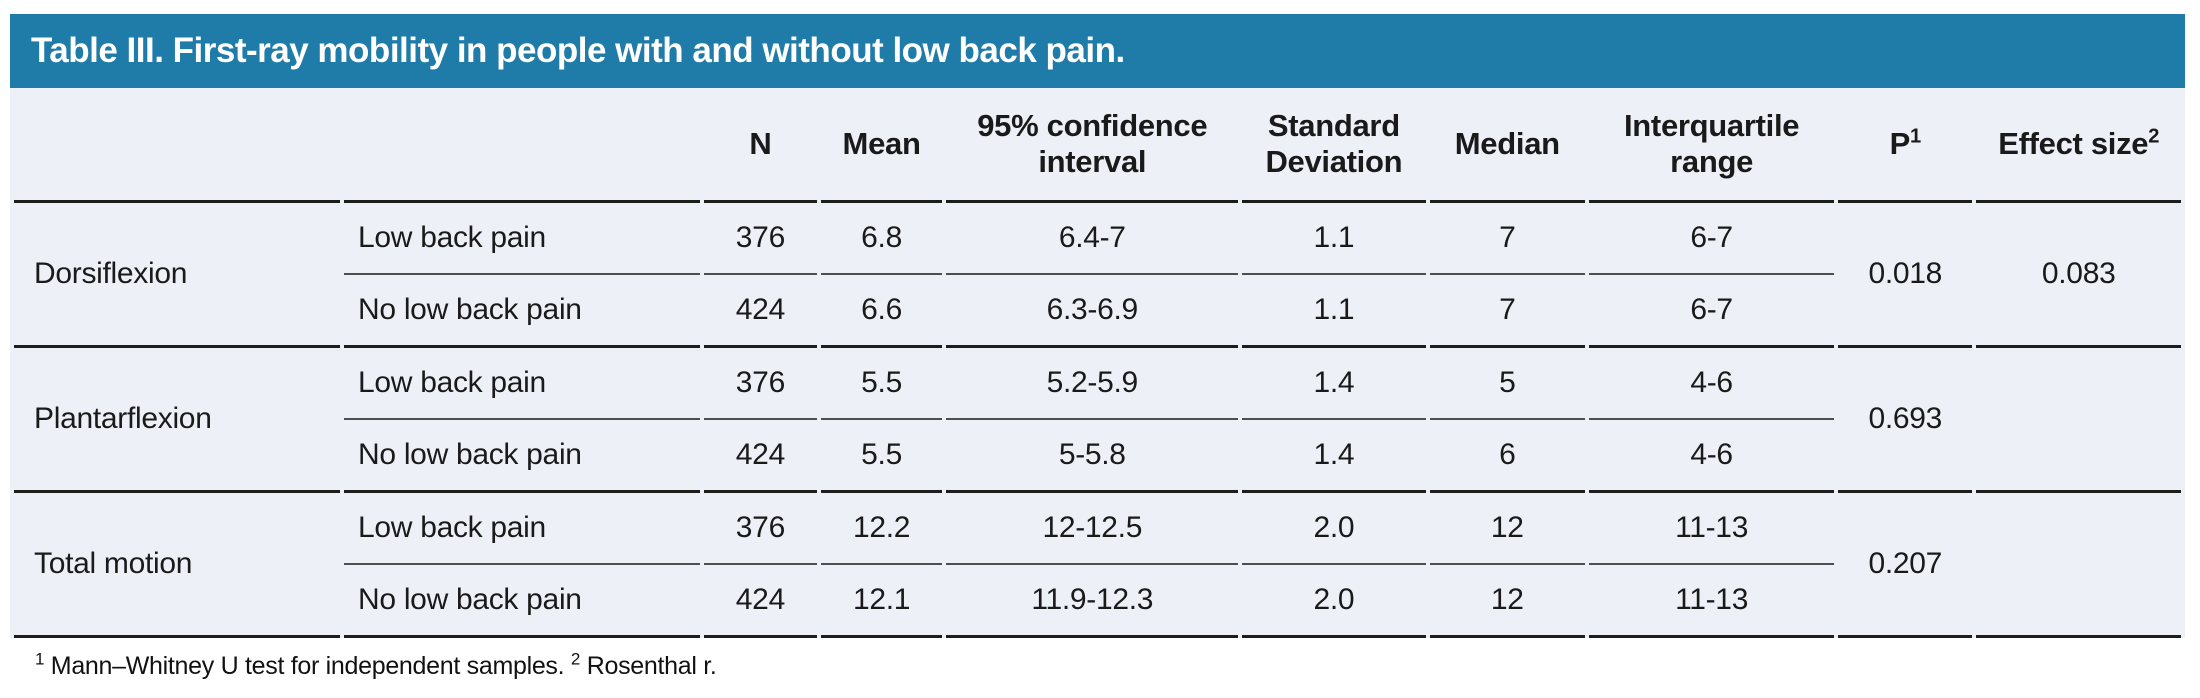 The height and width of the screenshot is (698, 2200). I want to click on mean-cell: 6.6, so click(881, 309).